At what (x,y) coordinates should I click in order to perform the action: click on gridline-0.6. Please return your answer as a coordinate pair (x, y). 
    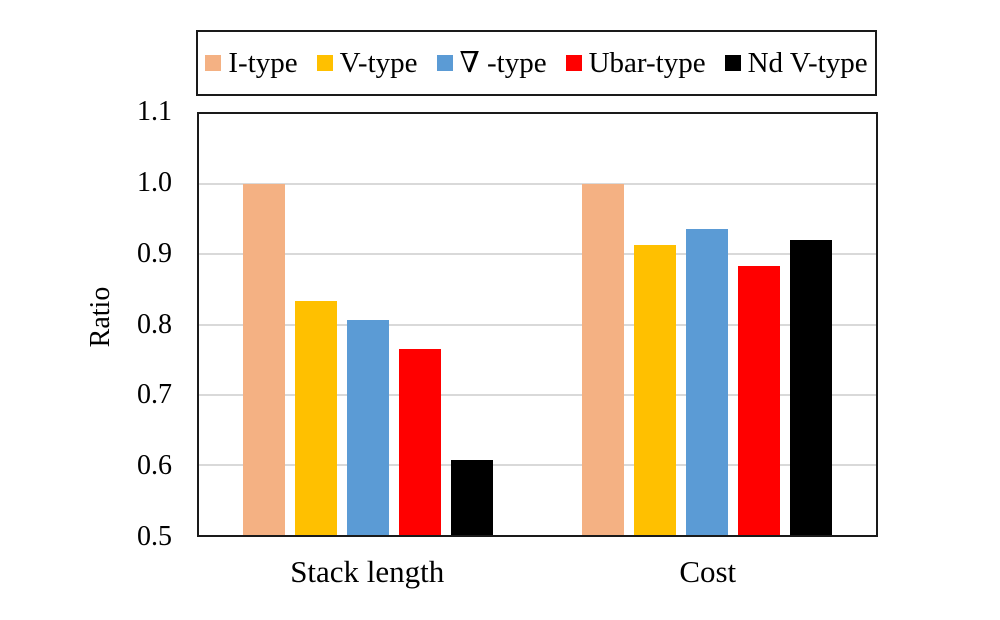
    Looking at the image, I should click on (537, 464).